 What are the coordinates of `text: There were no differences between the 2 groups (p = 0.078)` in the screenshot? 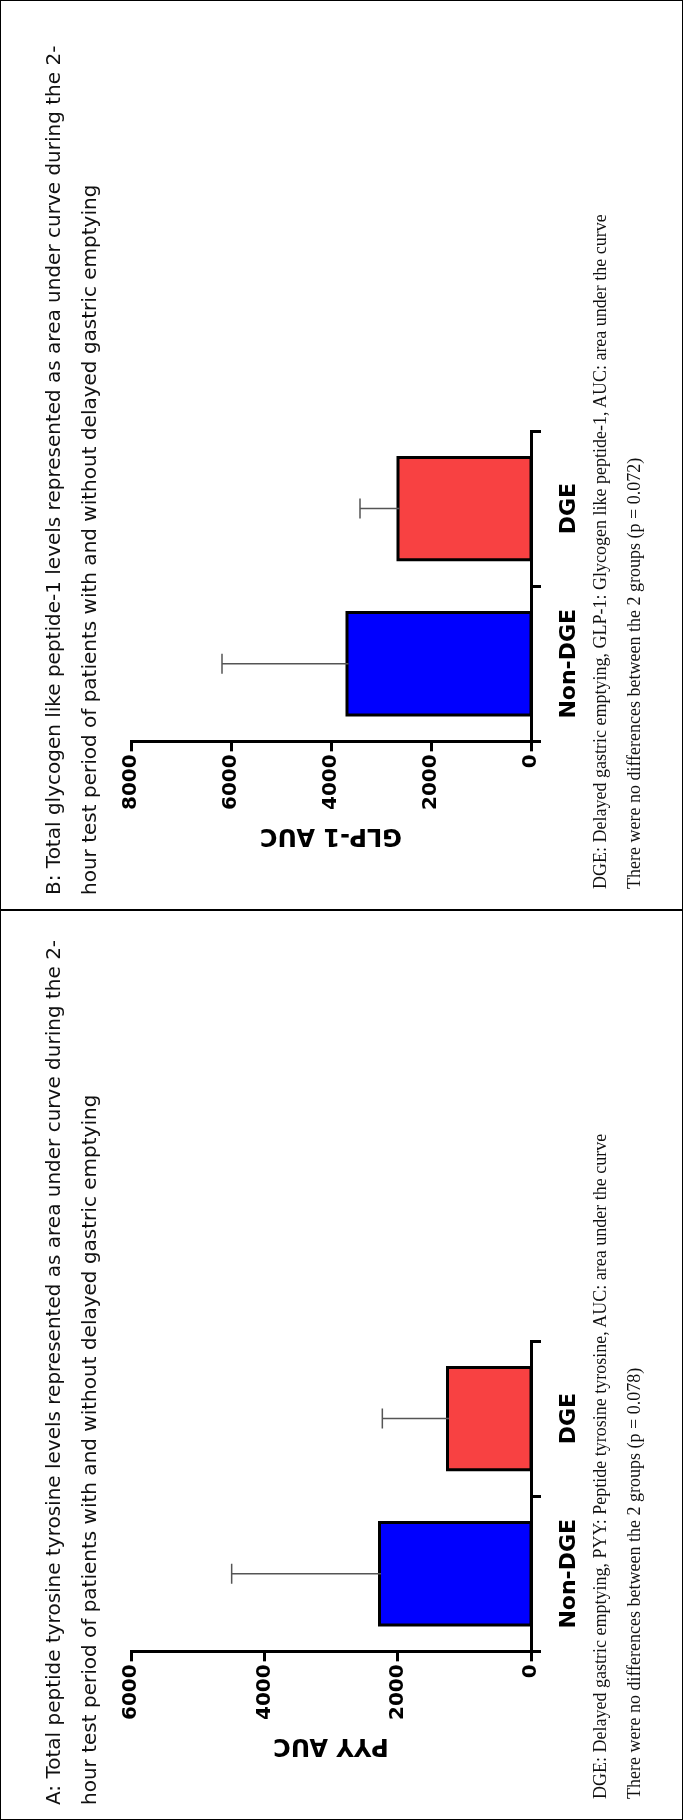 It's located at (634, 1582).